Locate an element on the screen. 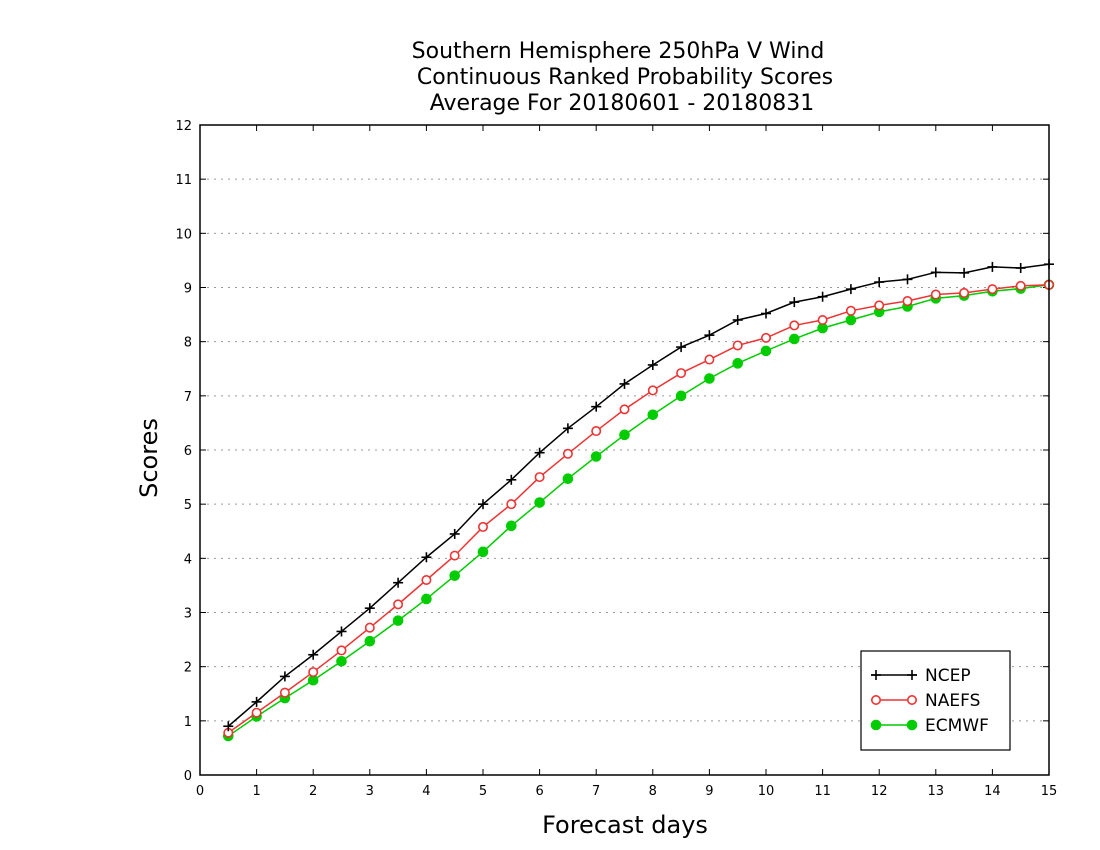 This screenshot has height=850, width=1100. y-tick-label: 7 is located at coordinates (188, 397).